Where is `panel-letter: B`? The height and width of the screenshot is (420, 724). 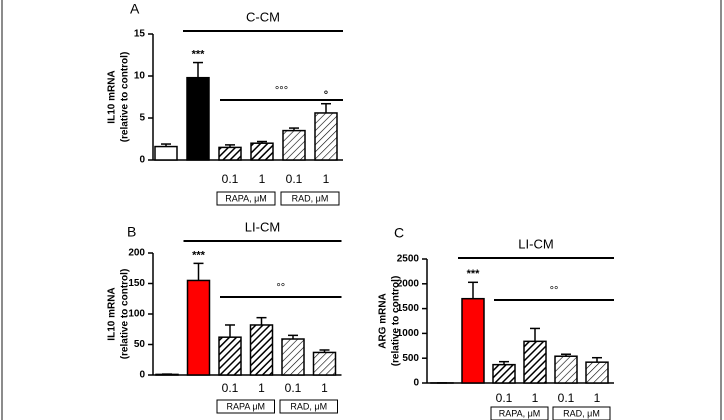 panel-letter: B is located at coordinates (131, 232).